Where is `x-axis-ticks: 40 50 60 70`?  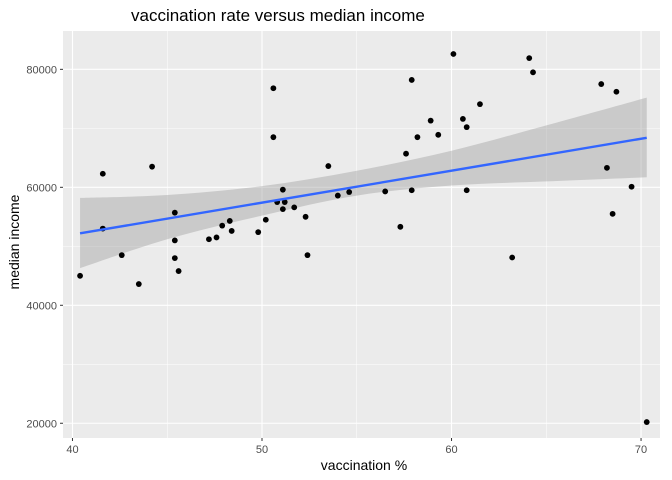
x-axis-ticks: 40 50 60 70 is located at coordinates (356, 447).